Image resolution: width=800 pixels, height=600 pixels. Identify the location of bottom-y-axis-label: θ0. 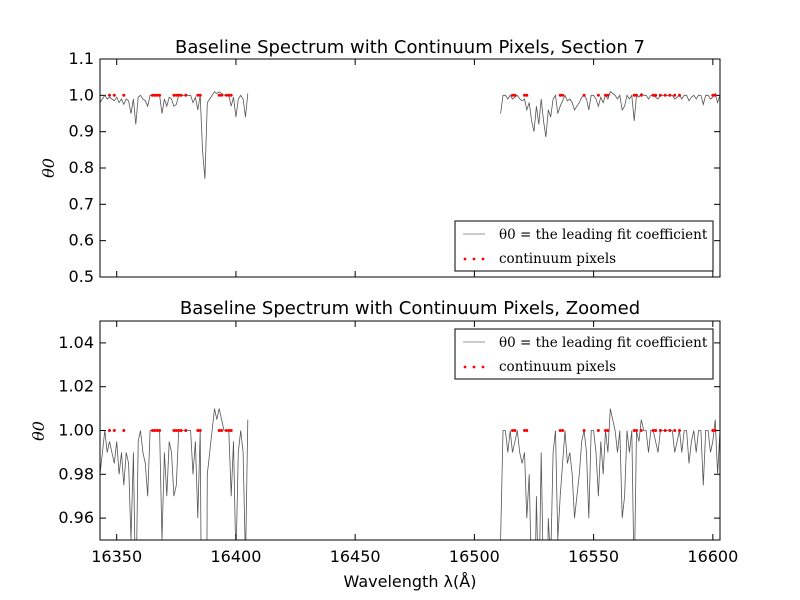
(38, 431).